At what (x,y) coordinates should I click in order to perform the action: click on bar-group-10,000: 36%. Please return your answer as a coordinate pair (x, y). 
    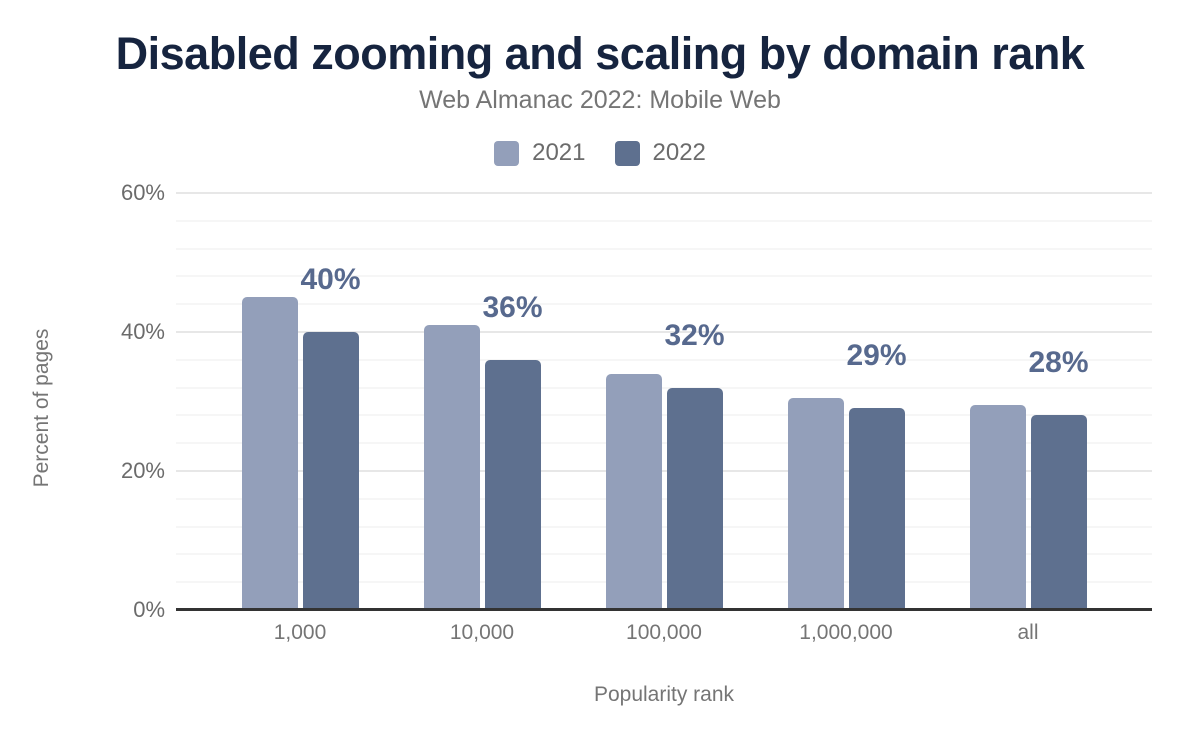
    Looking at the image, I should click on (482, 401).